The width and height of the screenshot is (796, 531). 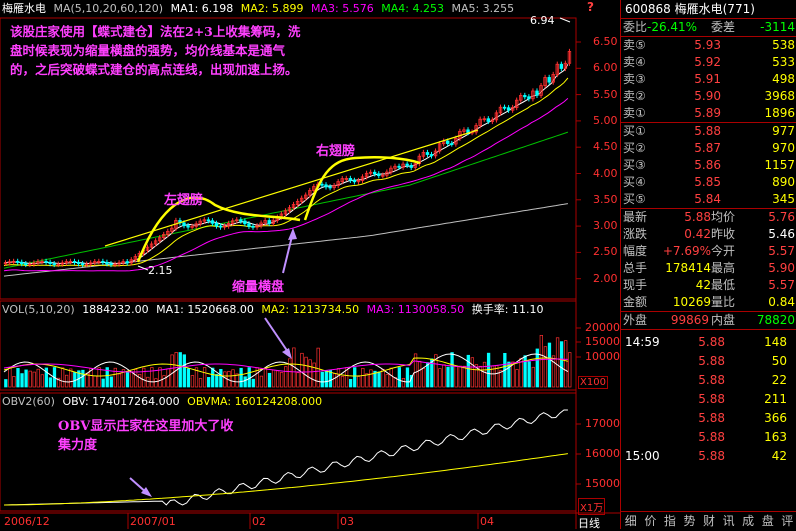 I want to click on info-tab: 讯, so click(x=729, y=520).